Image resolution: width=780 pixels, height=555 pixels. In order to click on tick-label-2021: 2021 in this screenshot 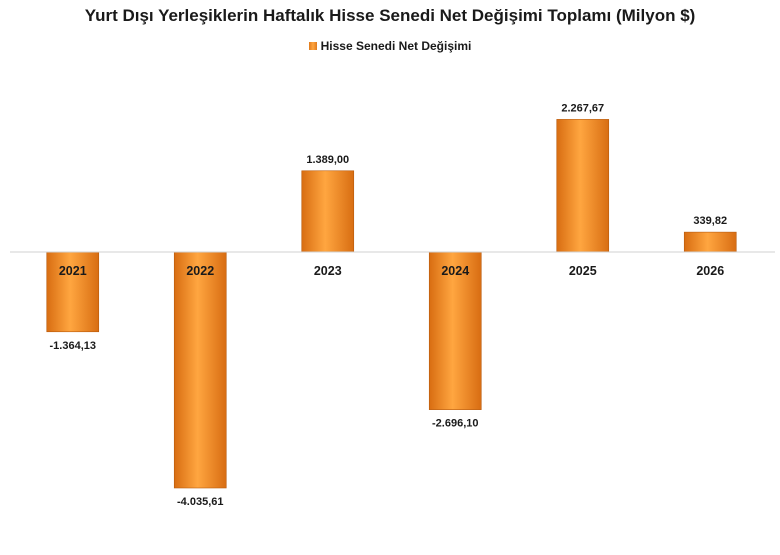, I will do `click(73, 271)`.